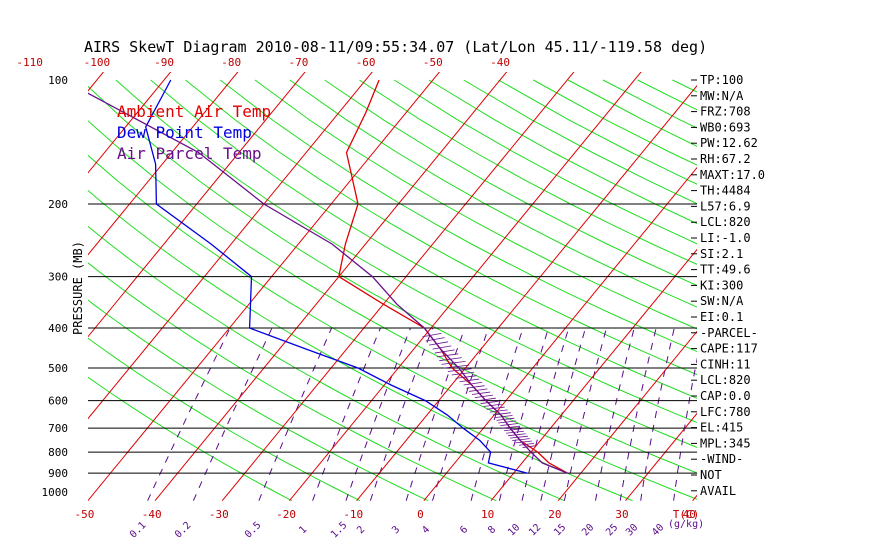 This screenshot has width=870, height=560. I want to click on bottom-temp-tick-label: -50, so click(85, 514).